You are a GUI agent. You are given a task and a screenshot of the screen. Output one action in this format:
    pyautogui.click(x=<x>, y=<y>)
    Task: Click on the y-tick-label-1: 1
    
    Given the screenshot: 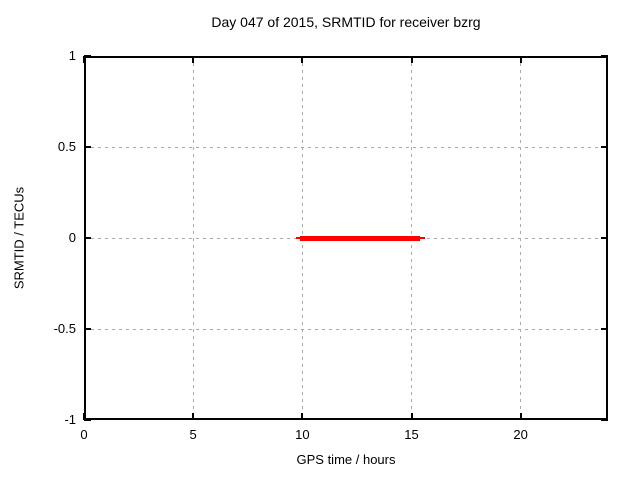 What is the action you would take?
    pyautogui.click(x=72, y=55)
    